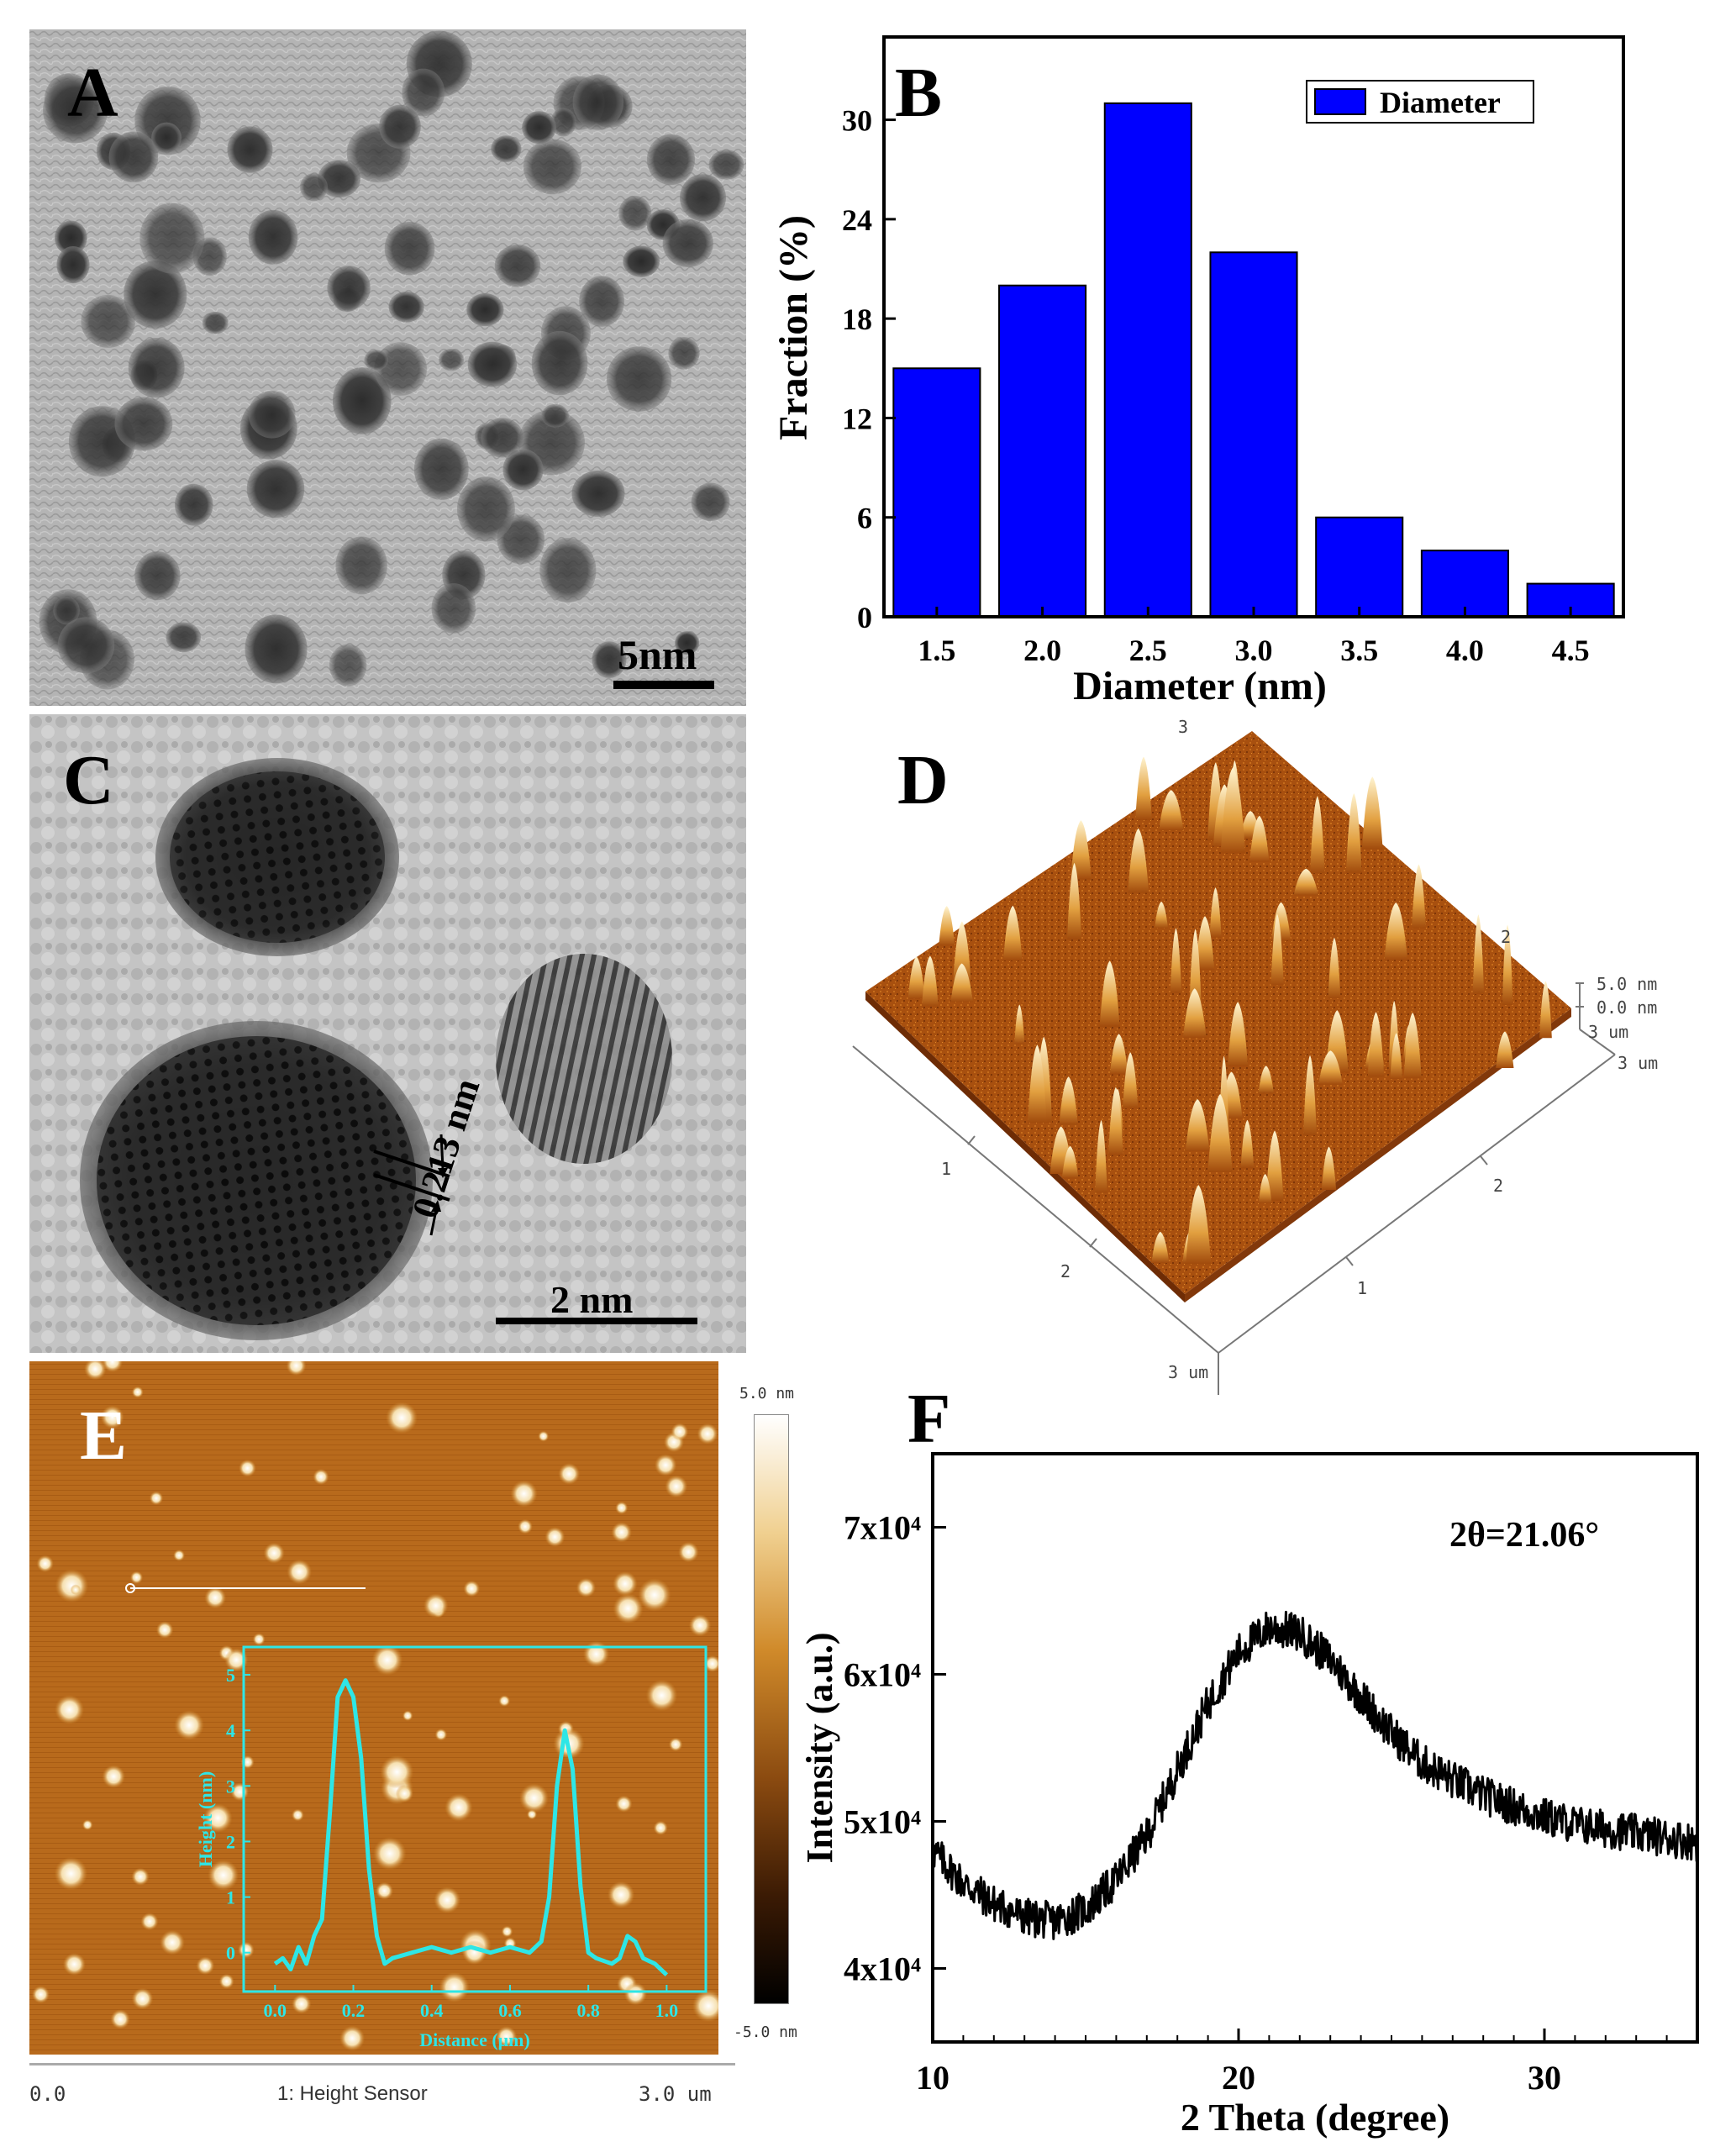 This screenshot has width=1736, height=2147. What do you see at coordinates (1148, 651) in the screenshot?
I see `x-tick-label: 2.5` at bounding box center [1148, 651].